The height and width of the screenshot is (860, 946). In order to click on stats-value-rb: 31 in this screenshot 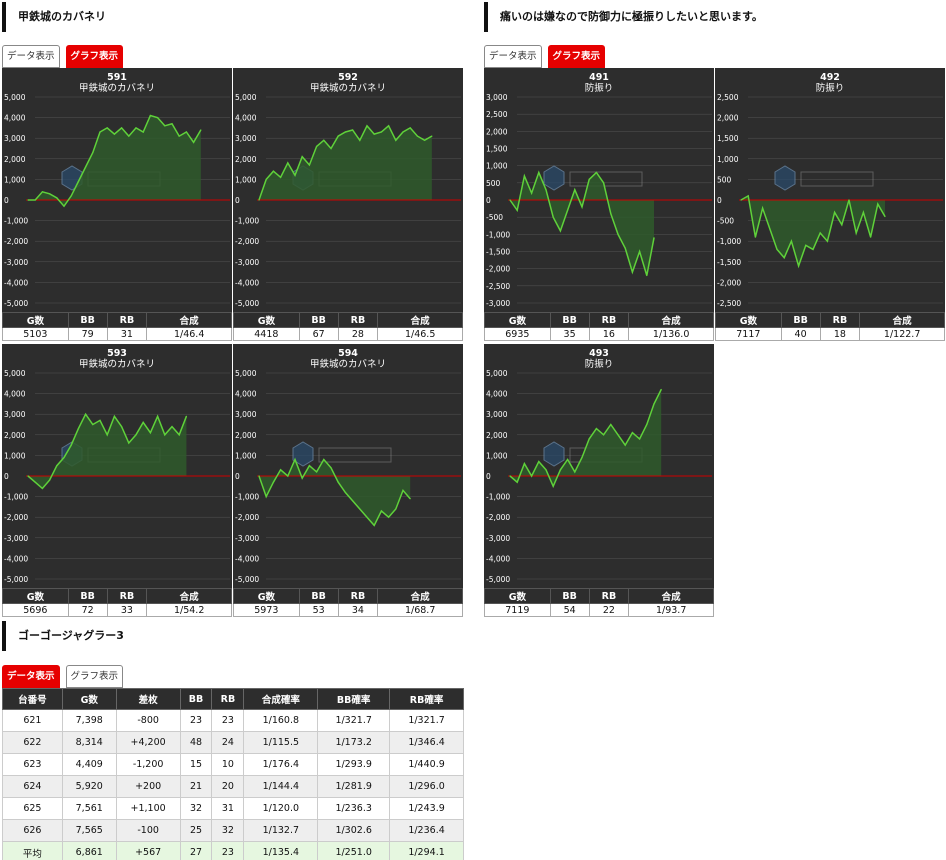, I will do `click(127, 334)`.